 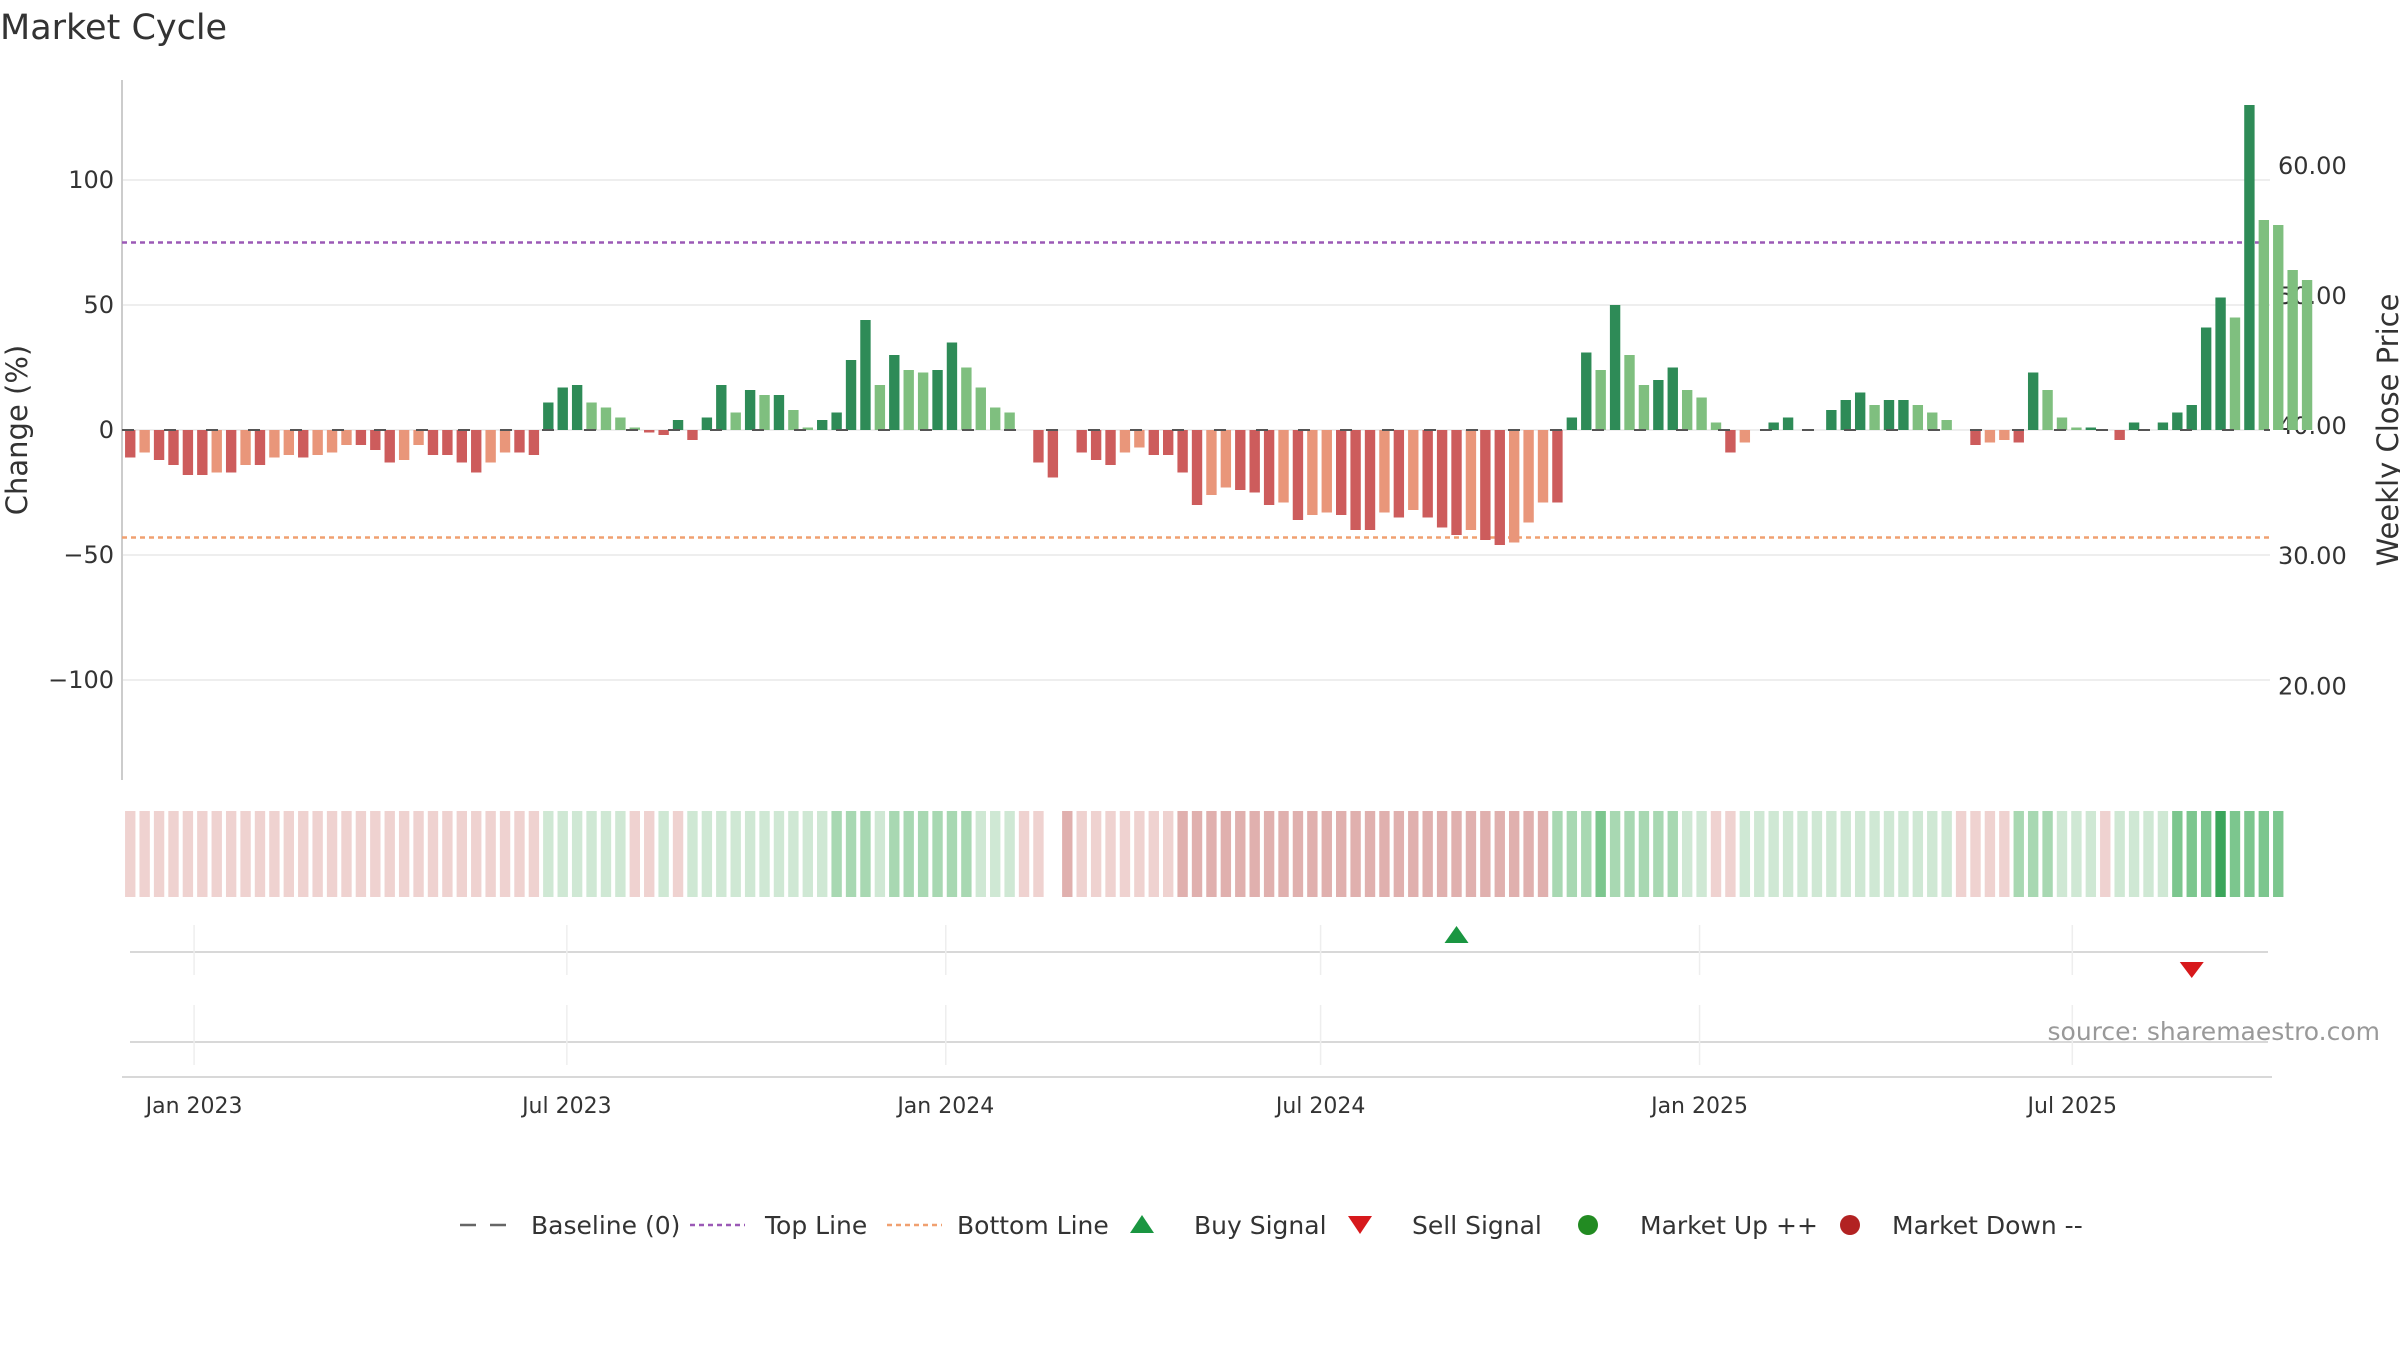 What do you see at coordinates (88, 555) in the screenshot?
I see `y-tick-label: −50` at bounding box center [88, 555].